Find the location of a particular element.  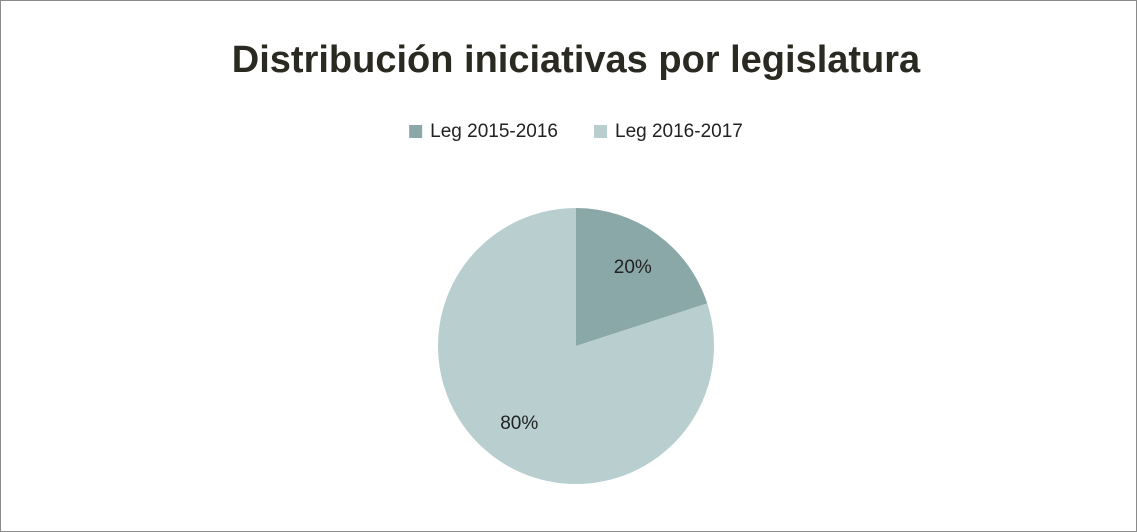

legend-label: Leg 2016-2017 is located at coordinates (679, 131).